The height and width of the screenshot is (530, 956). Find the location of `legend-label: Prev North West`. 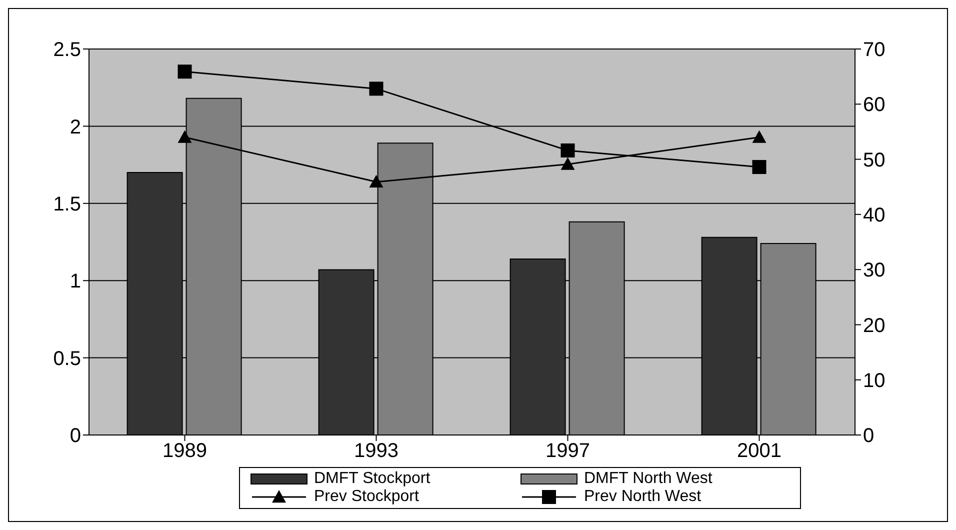

legend-label: Prev North West is located at coordinates (643, 497).